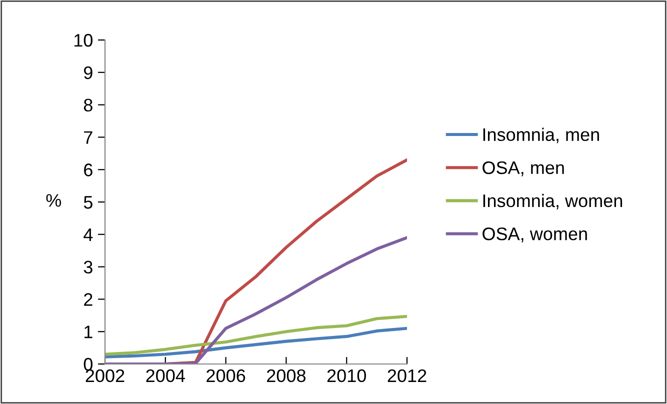 This screenshot has height=404, width=667. Describe the element at coordinates (88, 364) in the screenshot. I see `y-tick-label: 0` at that location.